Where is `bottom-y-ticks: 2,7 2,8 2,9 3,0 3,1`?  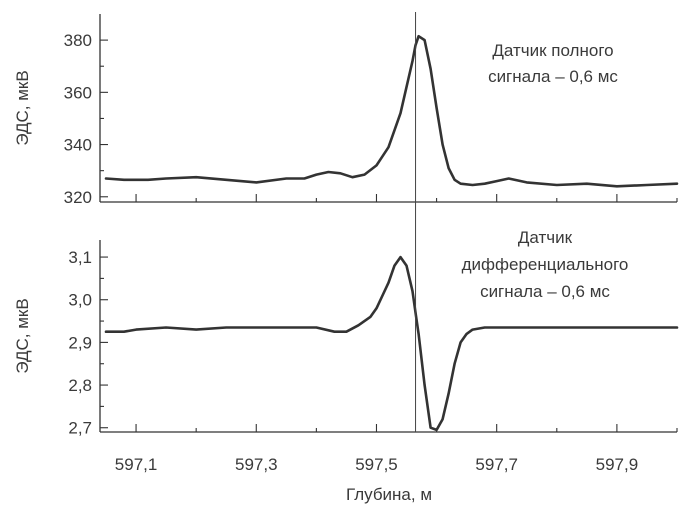
bottom-y-ticks: 2,7 2,8 2,9 3,0 3,1 is located at coordinates (88, 343).